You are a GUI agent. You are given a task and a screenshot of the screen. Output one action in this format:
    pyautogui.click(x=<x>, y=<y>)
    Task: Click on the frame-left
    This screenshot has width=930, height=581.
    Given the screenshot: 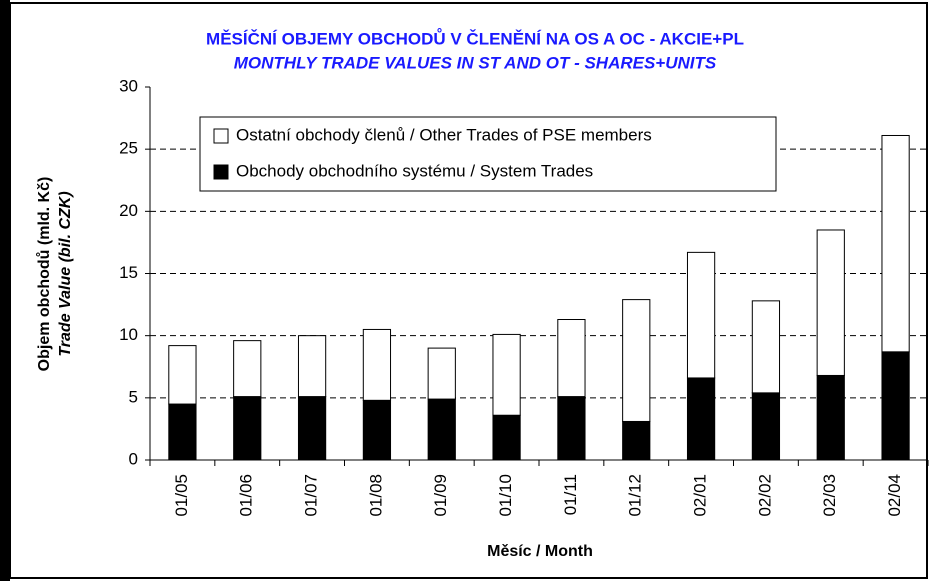 What is the action you would take?
    pyautogui.click(x=5, y=290)
    